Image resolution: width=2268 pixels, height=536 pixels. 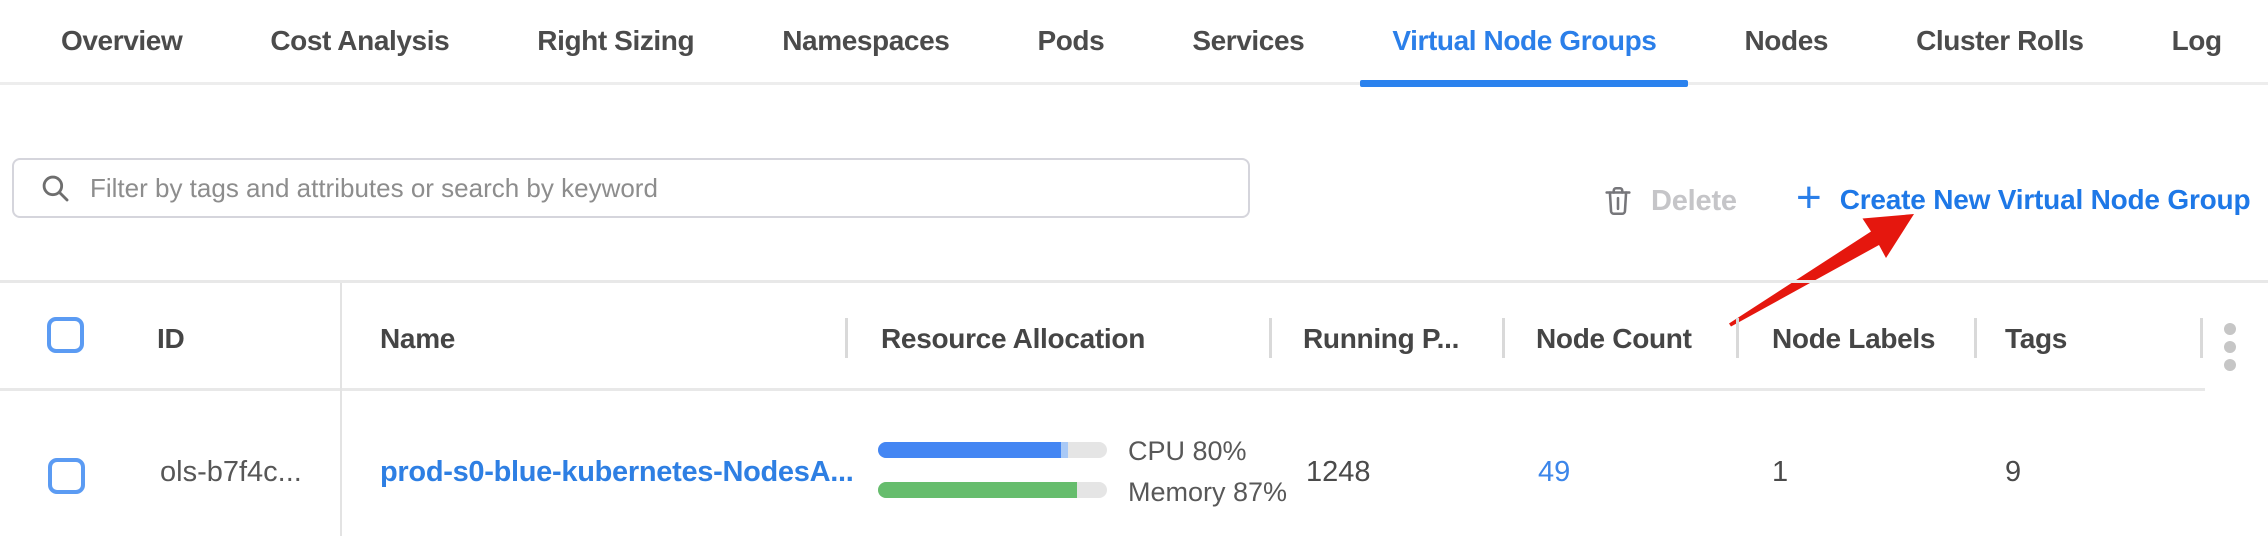 I want to click on table-header-bottom-border, so click(x=1102, y=389).